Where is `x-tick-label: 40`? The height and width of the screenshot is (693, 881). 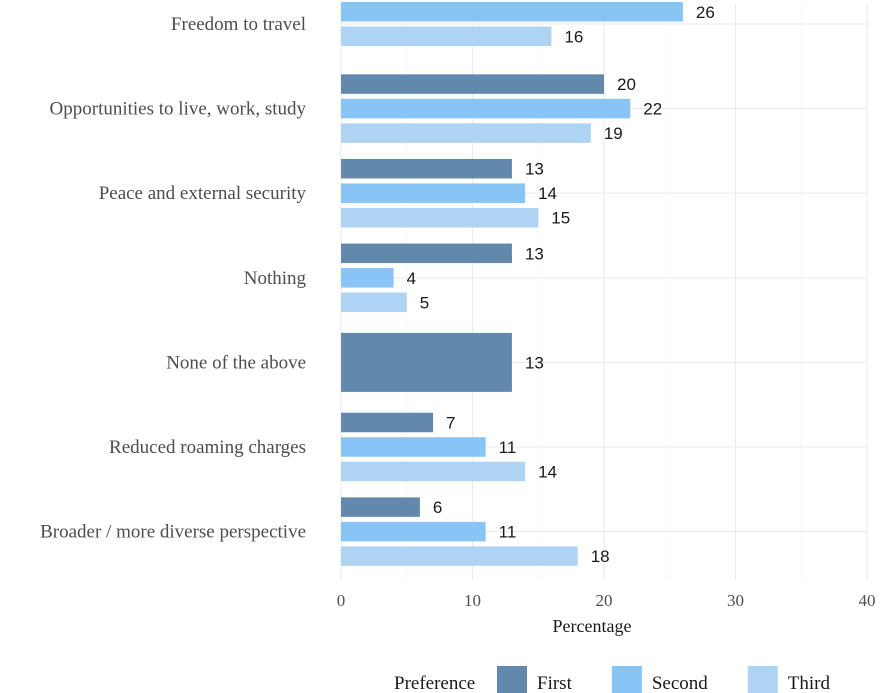 x-tick-label: 40 is located at coordinates (867, 600).